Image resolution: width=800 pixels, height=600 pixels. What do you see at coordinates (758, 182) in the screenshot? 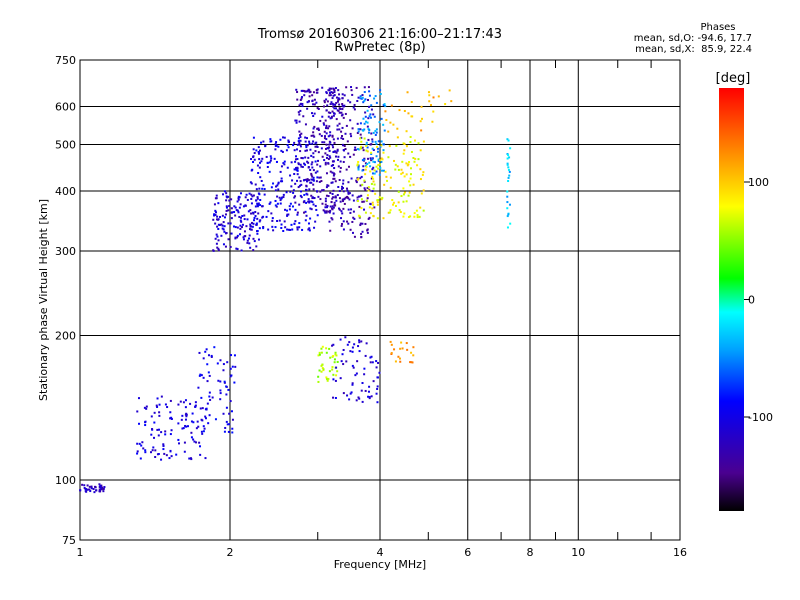
I see `colorbar-tick-label: 100` at bounding box center [758, 182].